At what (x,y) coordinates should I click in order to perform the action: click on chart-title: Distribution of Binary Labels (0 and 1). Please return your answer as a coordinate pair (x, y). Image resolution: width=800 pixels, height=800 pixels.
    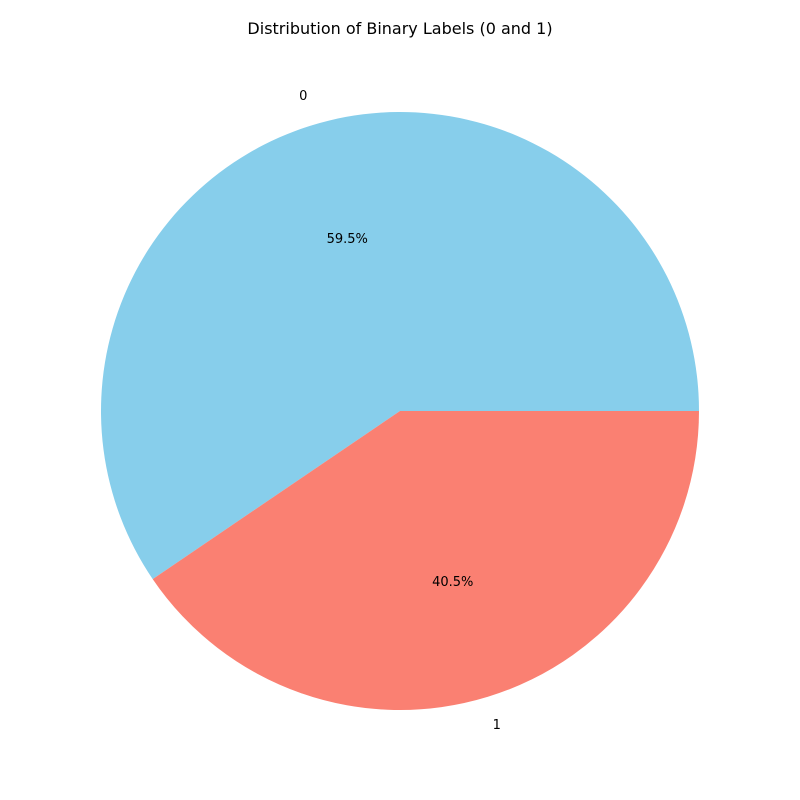
    Looking at the image, I should click on (399, 28).